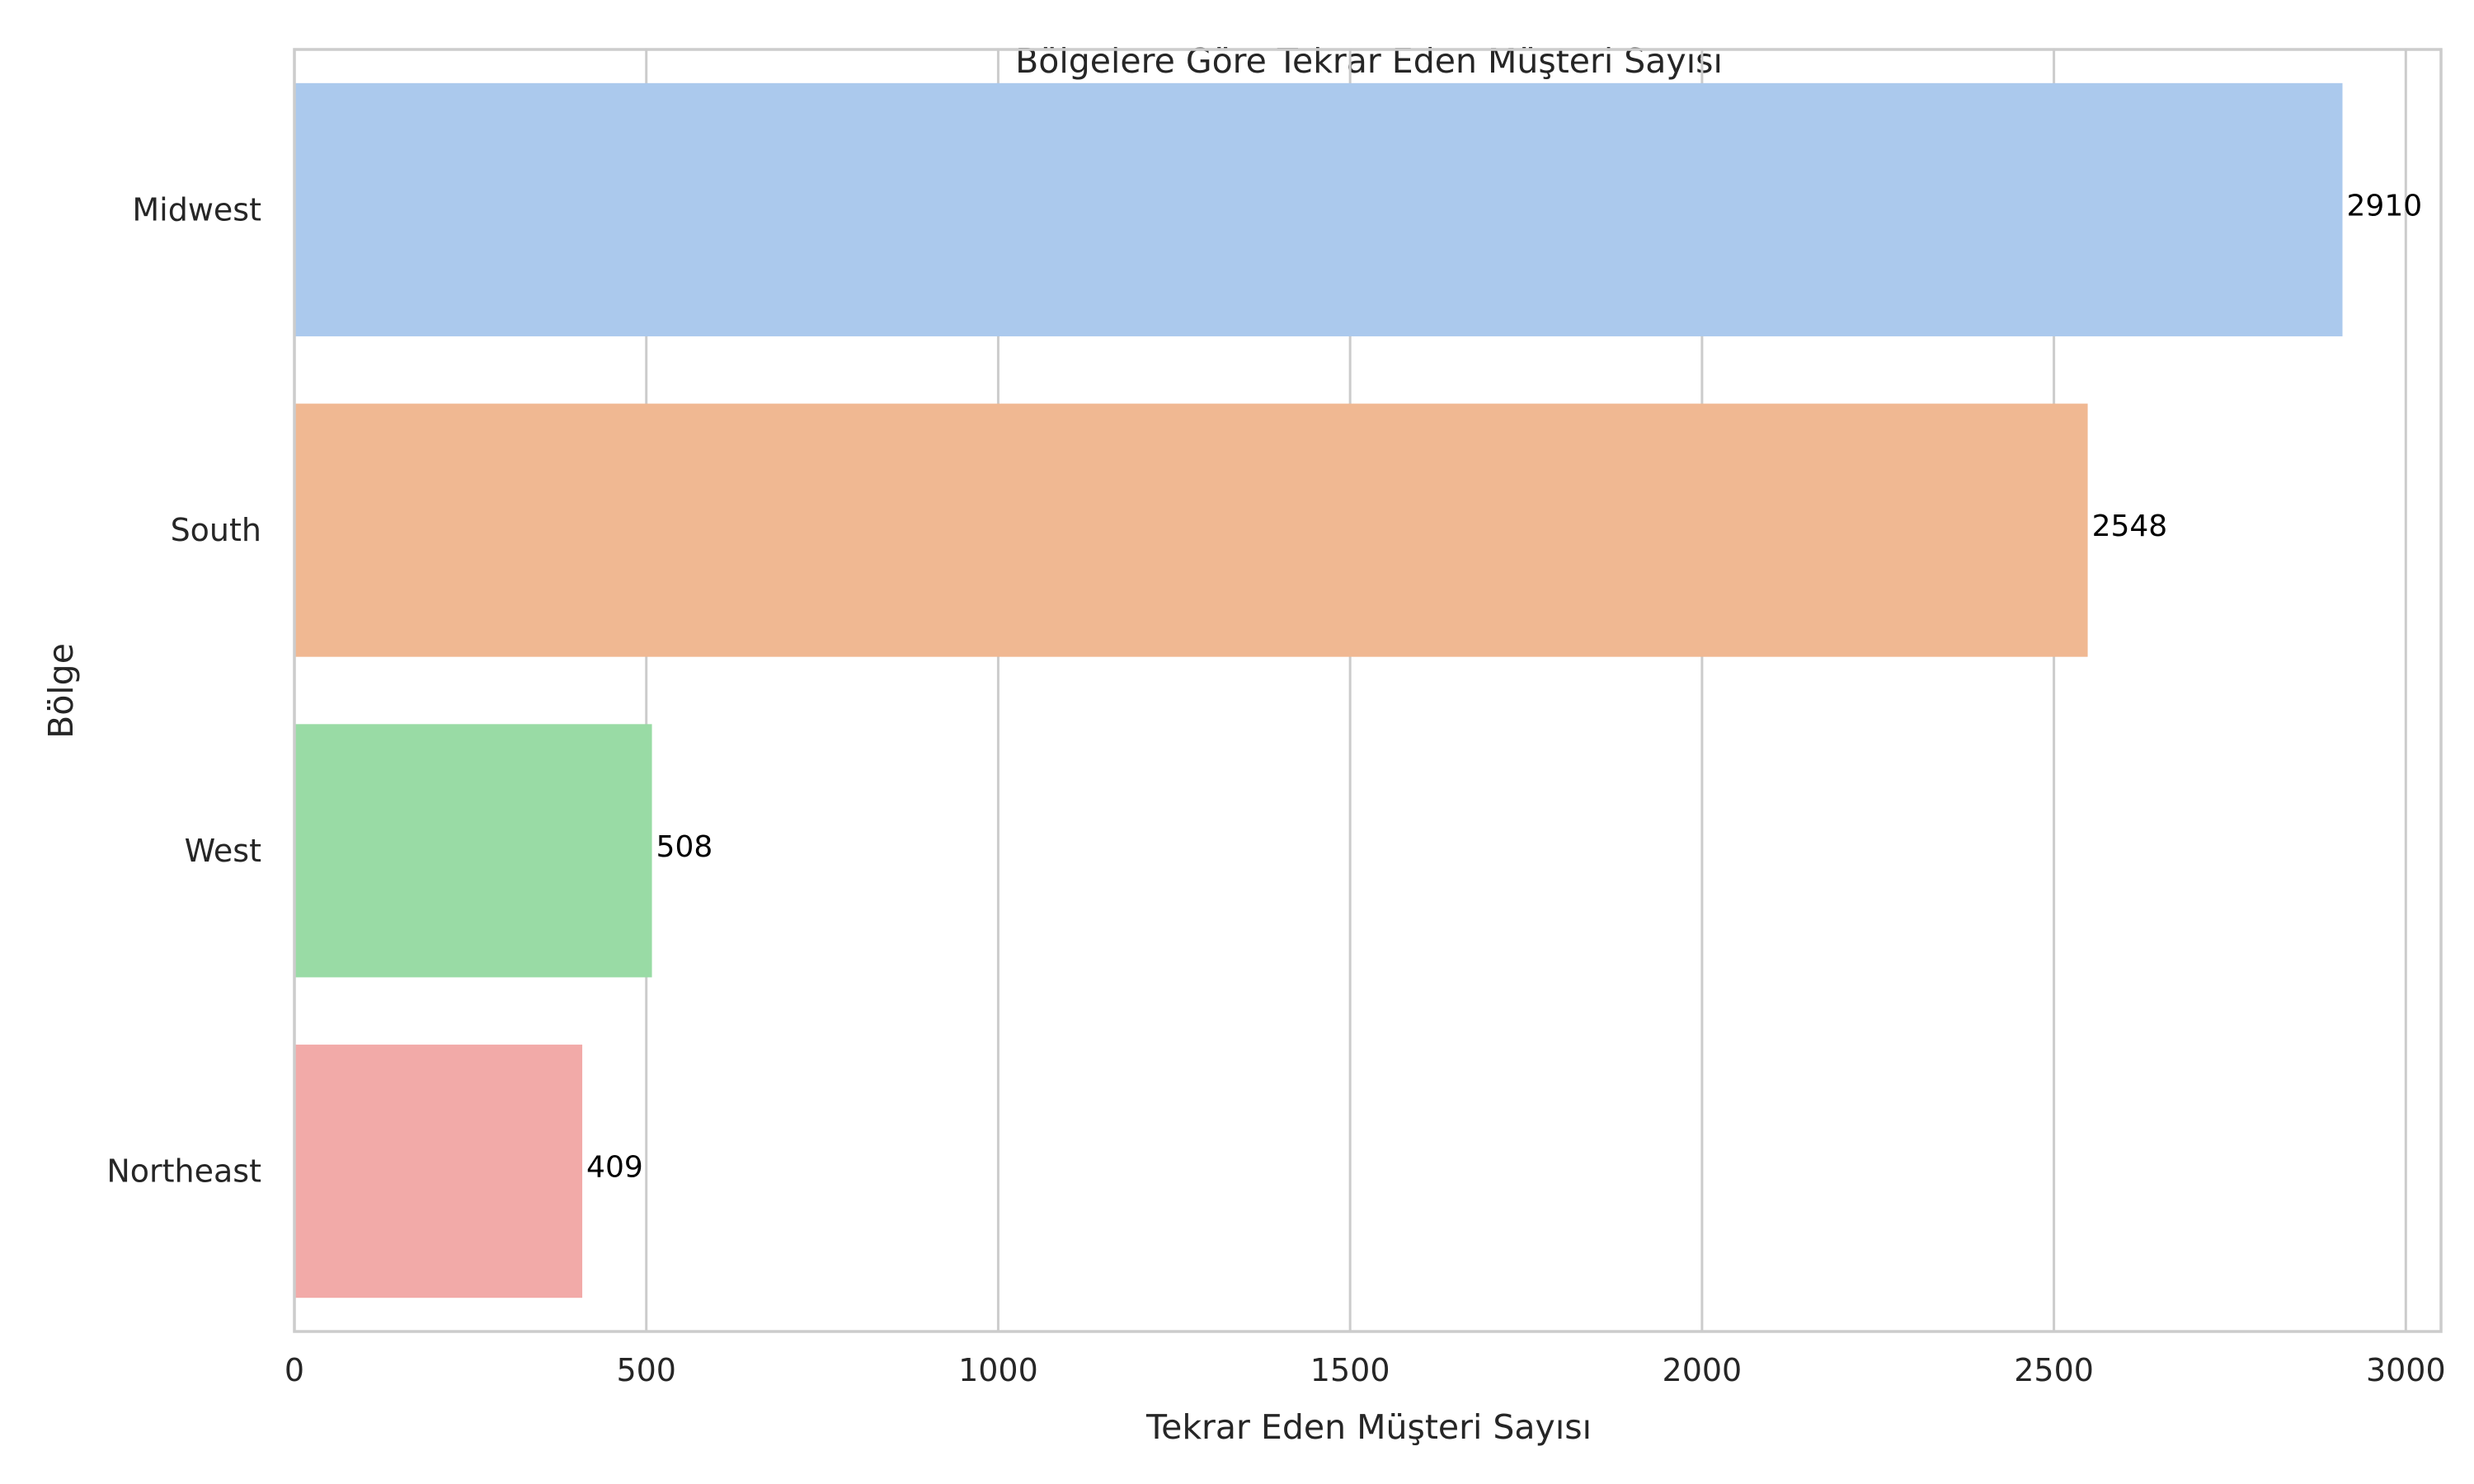 The image size is (2474, 1484). Describe the element at coordinates (1368, 1427) in the screenshot. I see `x-axis-label: Tekrar Eden Müşteri Sayısı` at that location.